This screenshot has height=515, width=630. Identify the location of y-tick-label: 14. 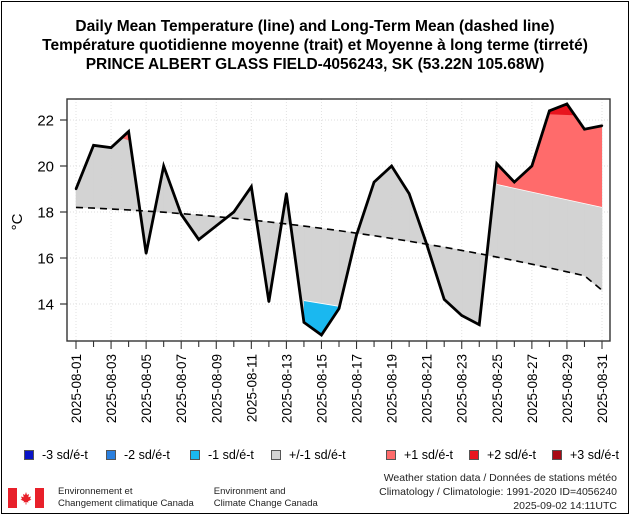
(45, 305).